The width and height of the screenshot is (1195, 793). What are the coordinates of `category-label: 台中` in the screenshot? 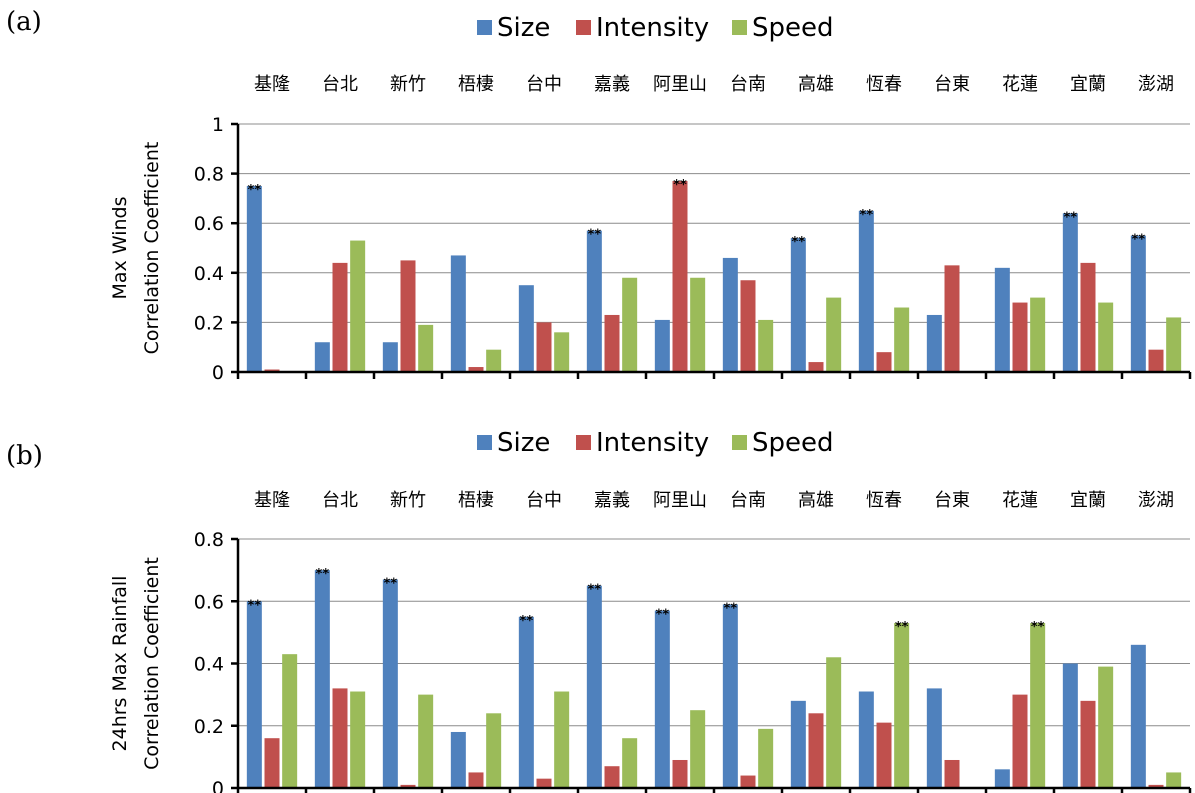 It's located at (544, 500).